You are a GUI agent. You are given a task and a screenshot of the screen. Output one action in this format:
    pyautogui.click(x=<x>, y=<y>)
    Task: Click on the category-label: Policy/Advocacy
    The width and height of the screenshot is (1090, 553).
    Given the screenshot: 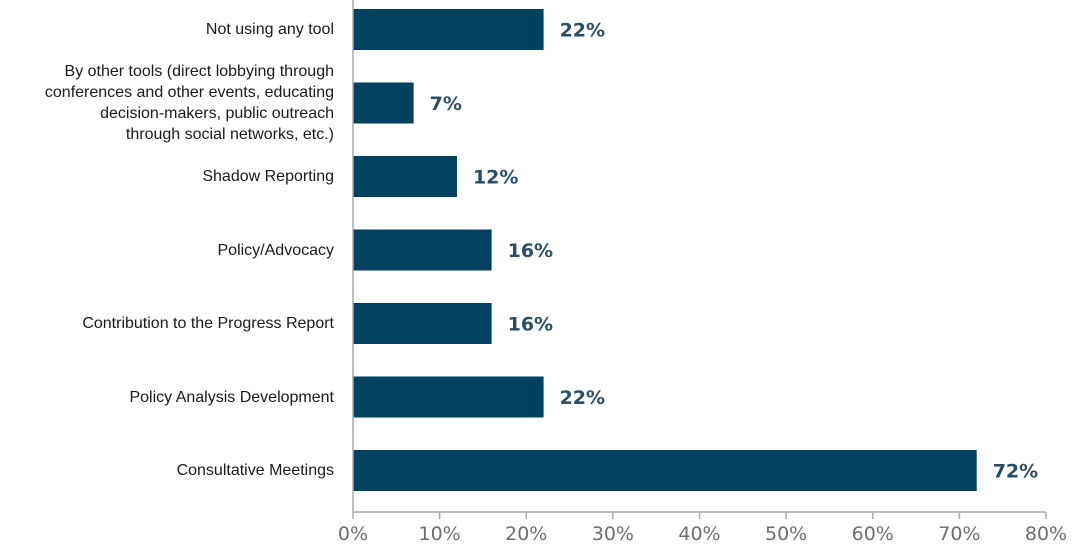 What is the action you would take?
    pyautogui.click(x=169, y=250)
    